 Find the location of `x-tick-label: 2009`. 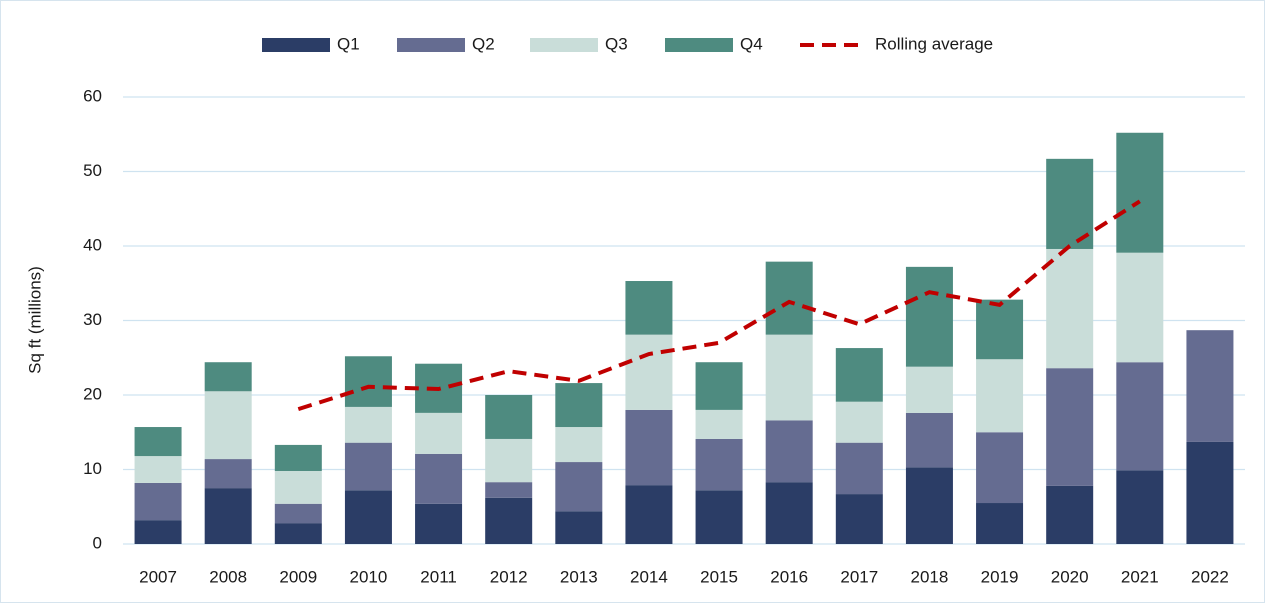

x-tick-label: 2009 is located at coordinates (298, 576).